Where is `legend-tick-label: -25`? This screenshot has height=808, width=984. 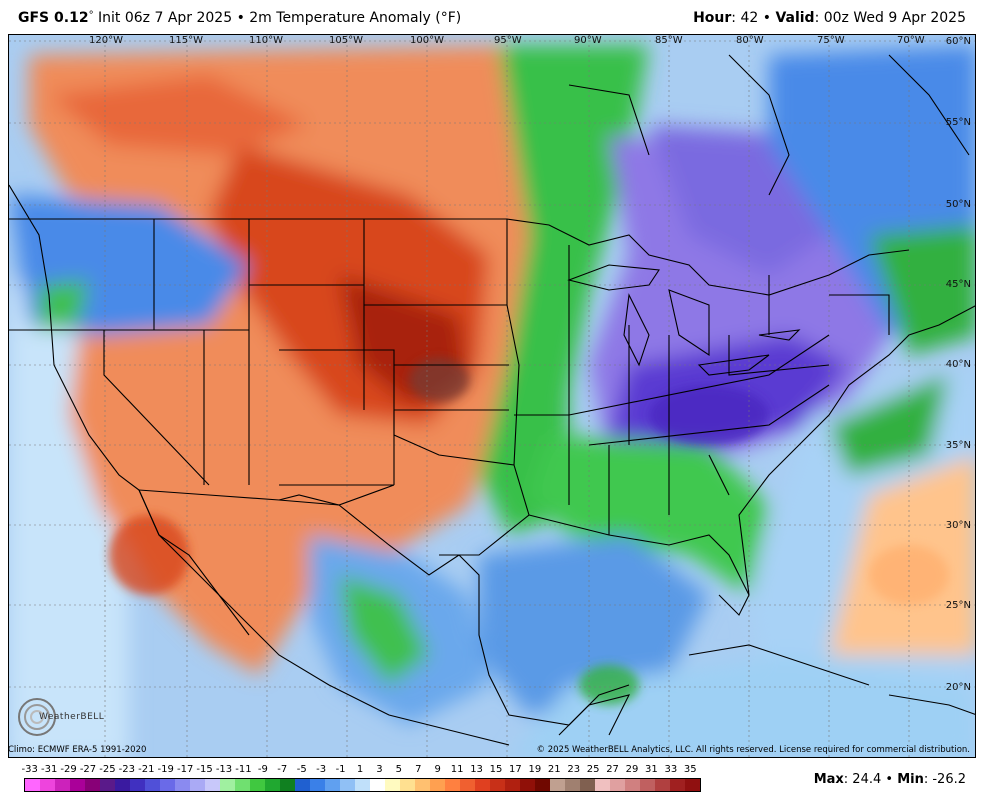
legend-tick-label: -25 is located at coordinates (107, 769).